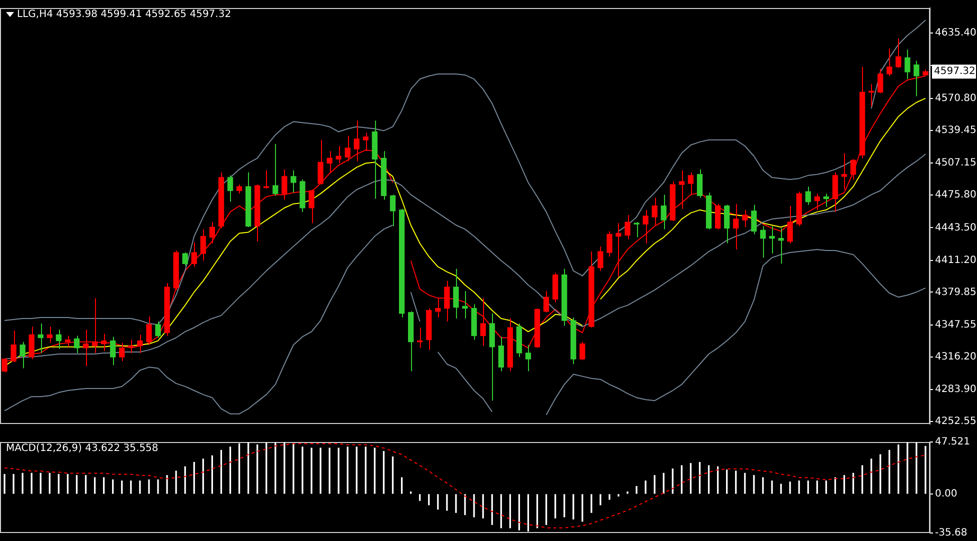 This screenshot has width=977, height=541. Describe the element at coordinates (955, 356) in the screenshot. I see `y-tick-label: 4316.20` at that location.